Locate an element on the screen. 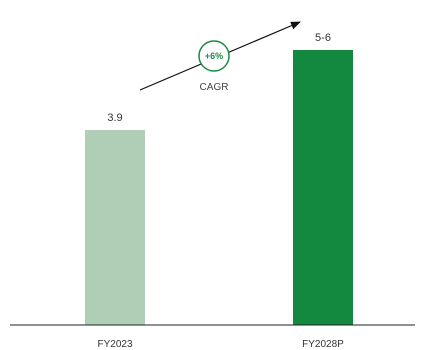  data-label-fy2023: 3.9 is located at coordinates (114, 118).